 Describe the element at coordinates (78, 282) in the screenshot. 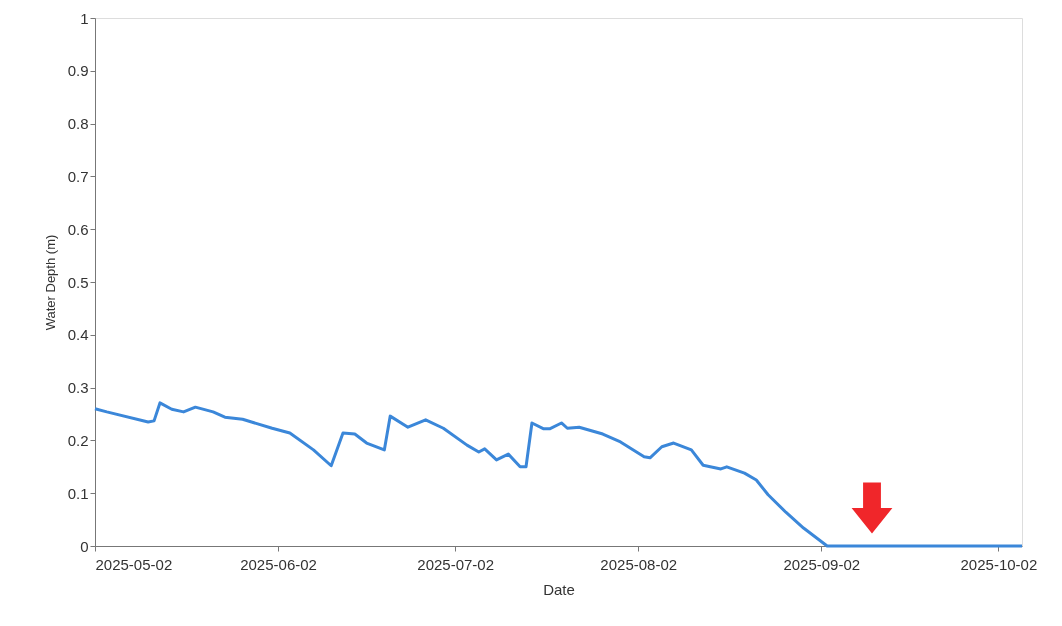

I see `y-tick-label: 0.5` at that location.